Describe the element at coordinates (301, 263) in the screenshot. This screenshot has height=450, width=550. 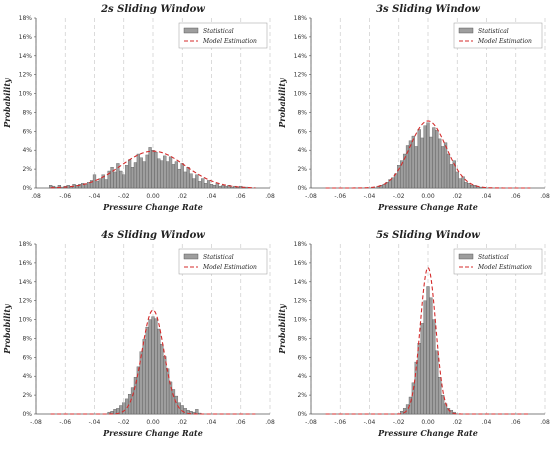
I see `y-tick-label: 16%` at that location.